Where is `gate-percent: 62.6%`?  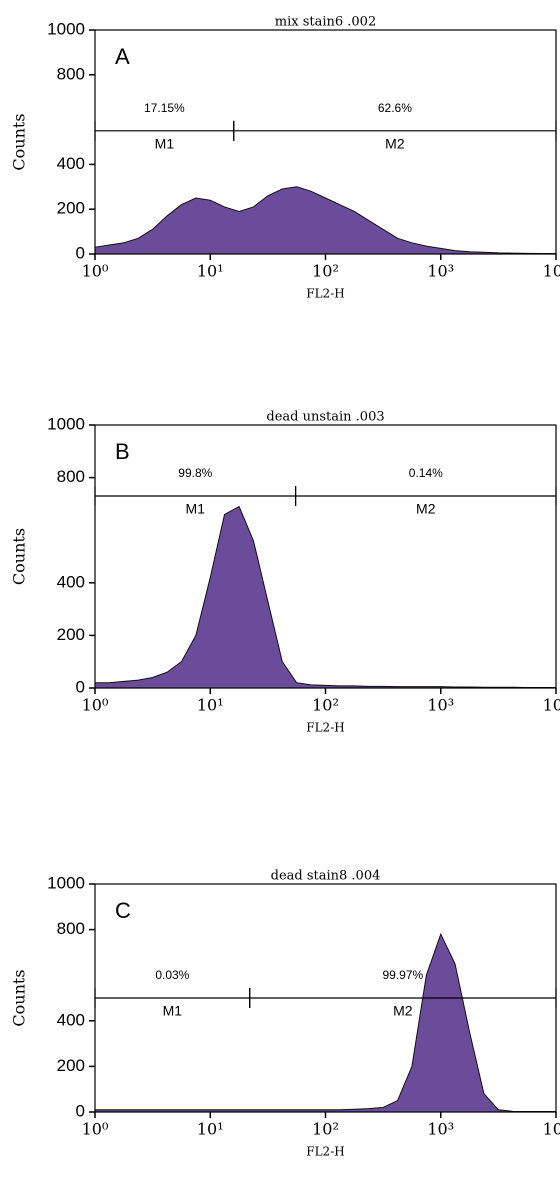
gate-percent: 62.6% is located at coordinates (395, 108).